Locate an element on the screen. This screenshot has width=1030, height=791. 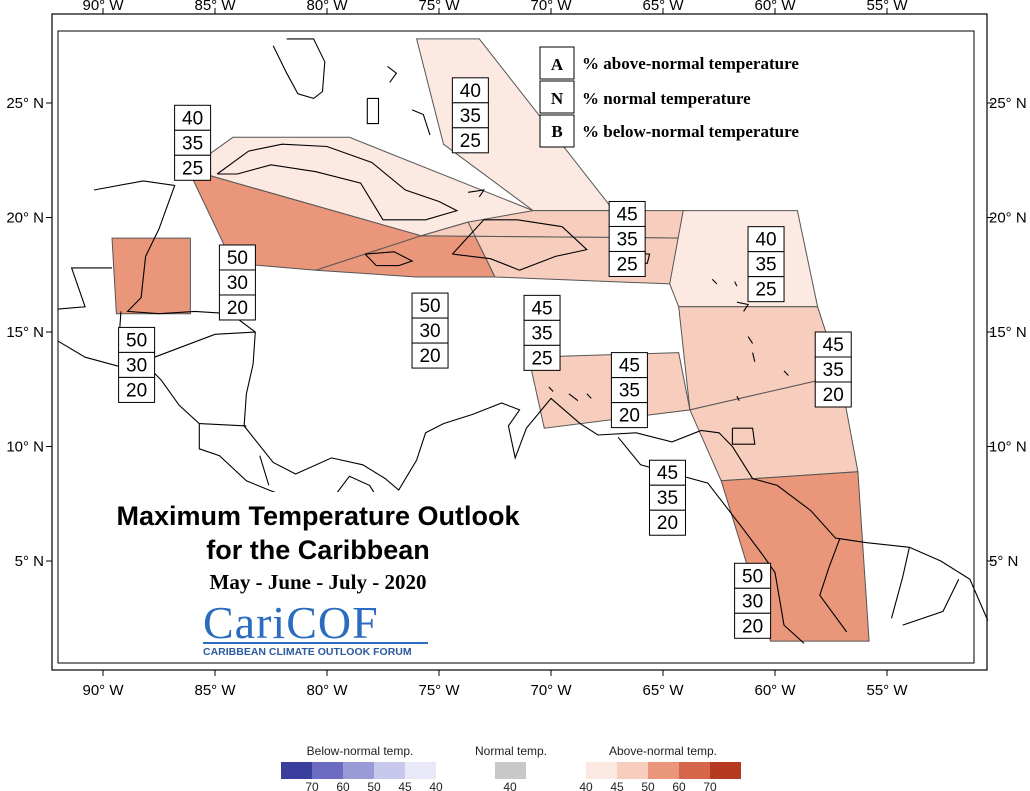
region-leeward-islands is located at coordinates (744, 259).